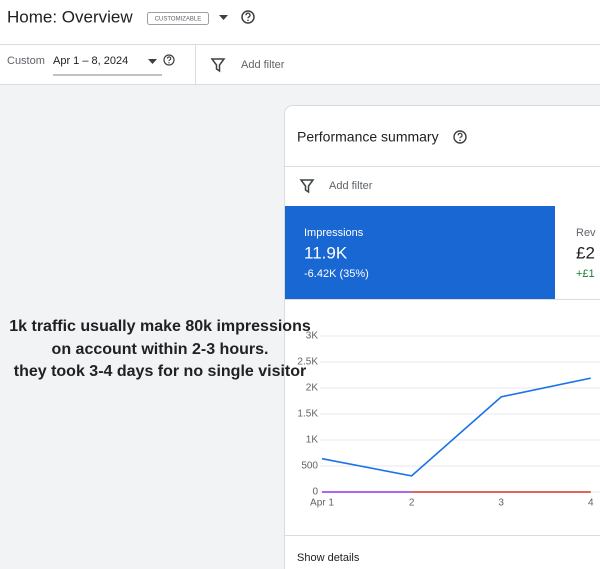 The image size is (600, 569). I want to click on x-tick-label: 4, so click(591, 503).